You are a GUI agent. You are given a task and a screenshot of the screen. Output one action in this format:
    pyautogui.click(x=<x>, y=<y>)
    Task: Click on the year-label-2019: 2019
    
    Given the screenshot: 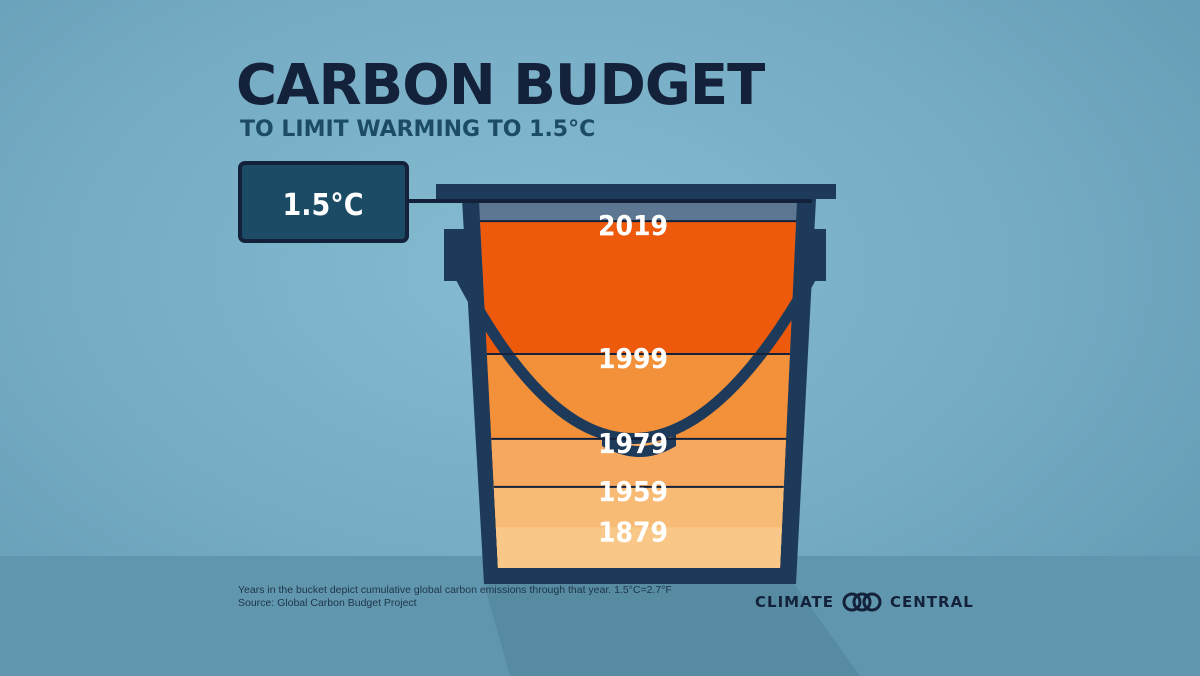 What is the action you would take?
    pyautogui.click(x=633, y=225)
    